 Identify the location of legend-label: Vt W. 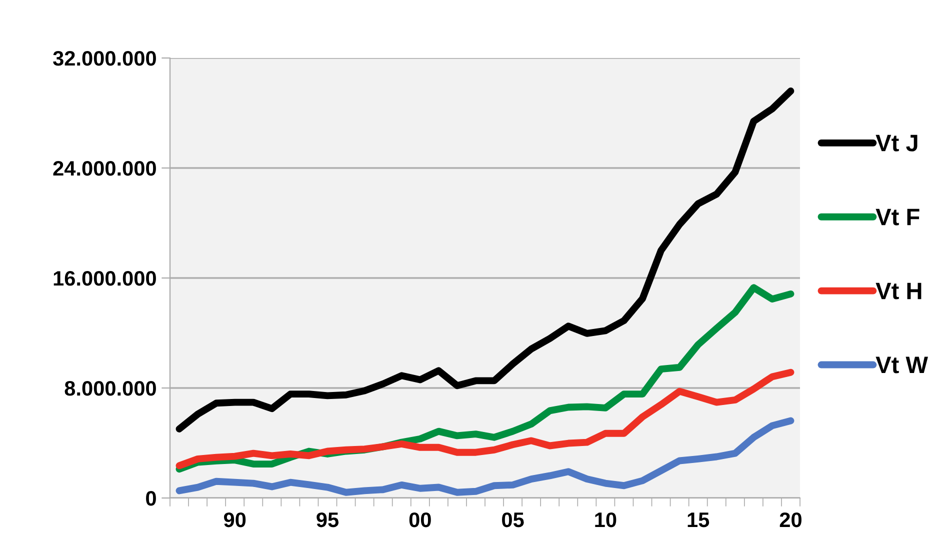
(902, 365).